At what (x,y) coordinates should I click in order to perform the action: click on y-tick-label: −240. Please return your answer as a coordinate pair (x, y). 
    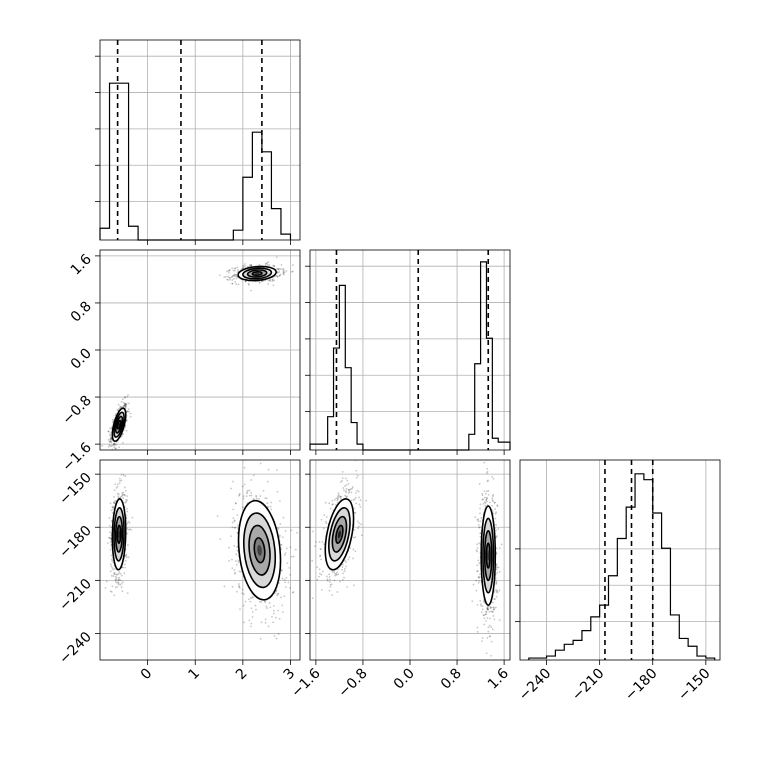
    Looking at the image, I should click on (75, 648).